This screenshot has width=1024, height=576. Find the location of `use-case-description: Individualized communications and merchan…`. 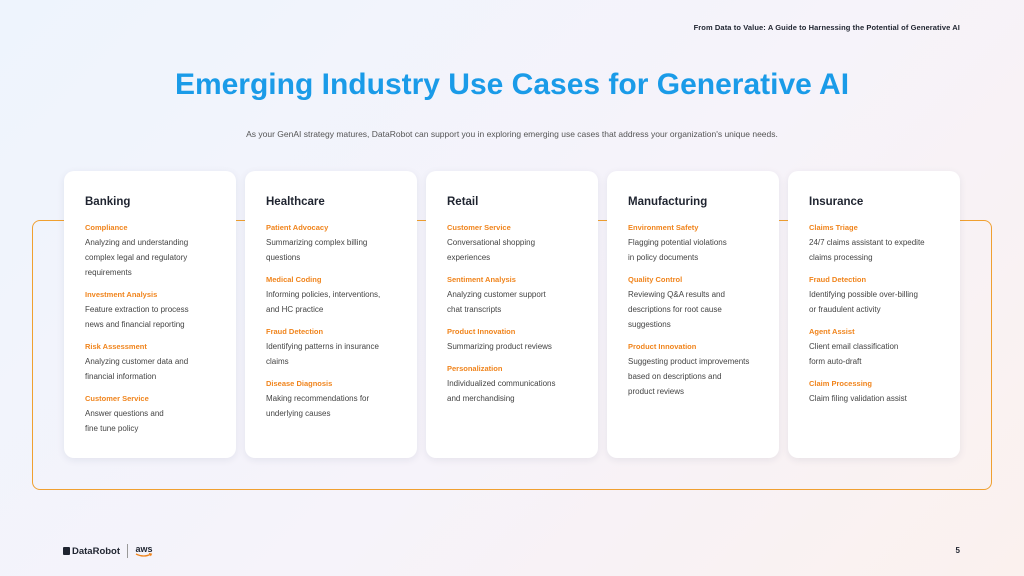

use-case-description: Individualized communications and merchan… is located at coordinates (513, 391).